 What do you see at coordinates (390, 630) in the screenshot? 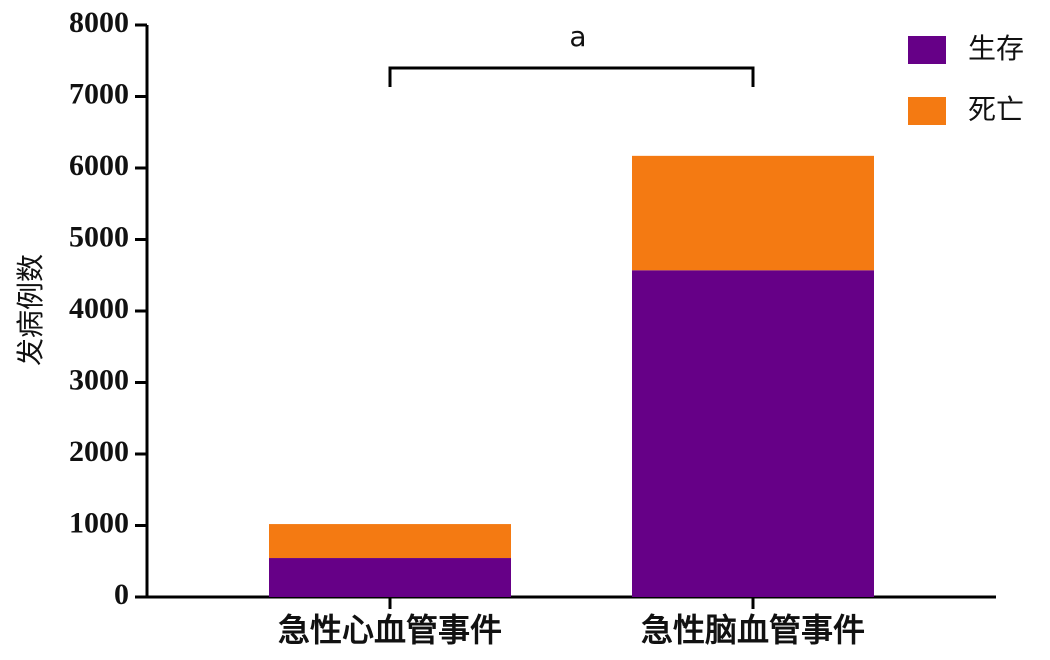
I see `x-tick-label: 急性心血管事件` at bounding box center [390, 630].